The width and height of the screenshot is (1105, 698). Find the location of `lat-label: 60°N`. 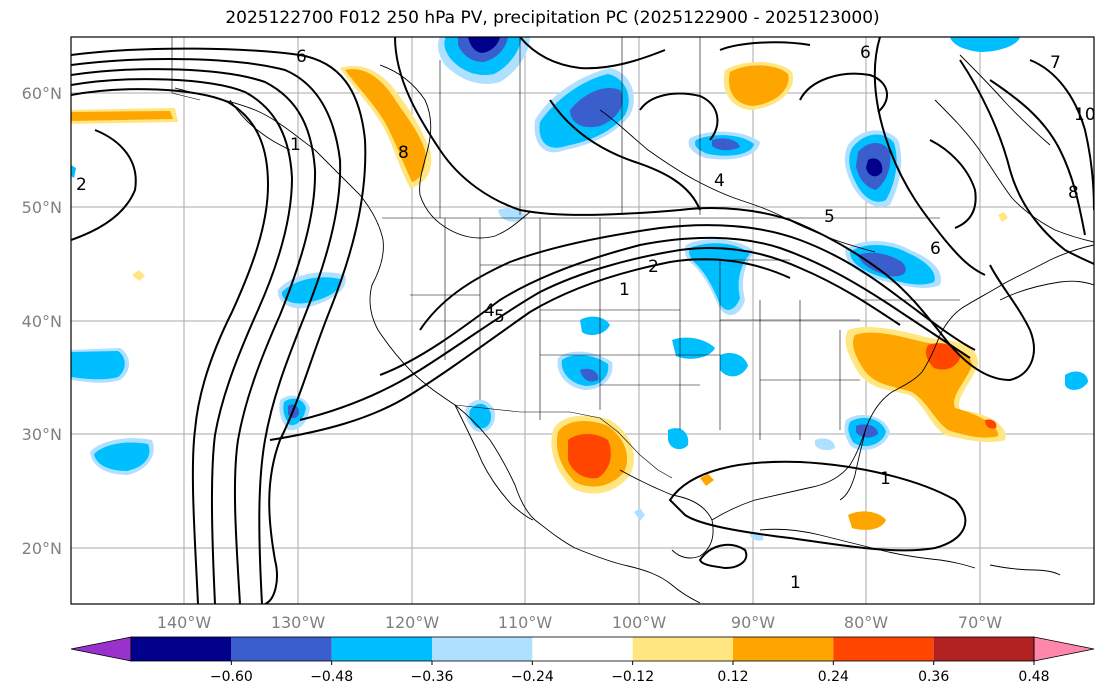

lat-label: 60°N is located at coordinates (42, 93).